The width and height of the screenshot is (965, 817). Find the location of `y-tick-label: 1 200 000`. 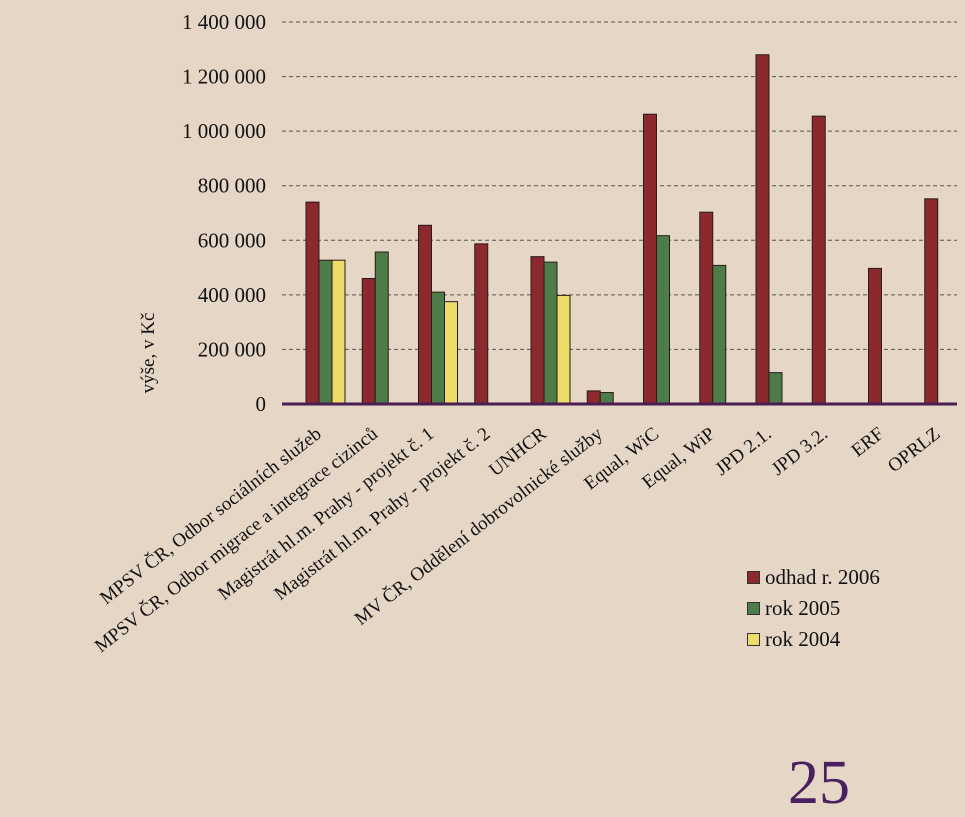

y-tick-label: 1 200 000 is located at coordinates (224, 77).